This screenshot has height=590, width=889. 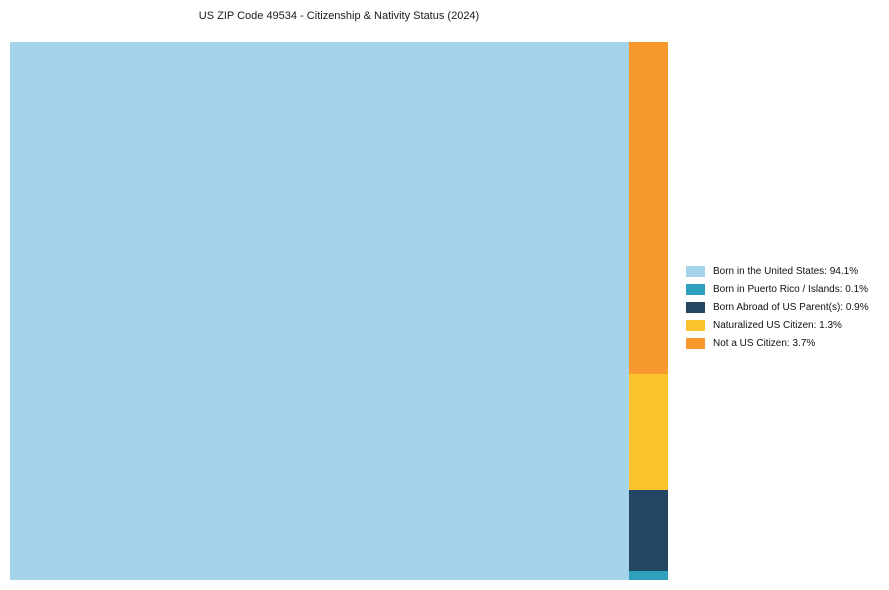 I want to click on legend-label: Naturalized US Citizen: 1.3%, so click(x=777, y=325).